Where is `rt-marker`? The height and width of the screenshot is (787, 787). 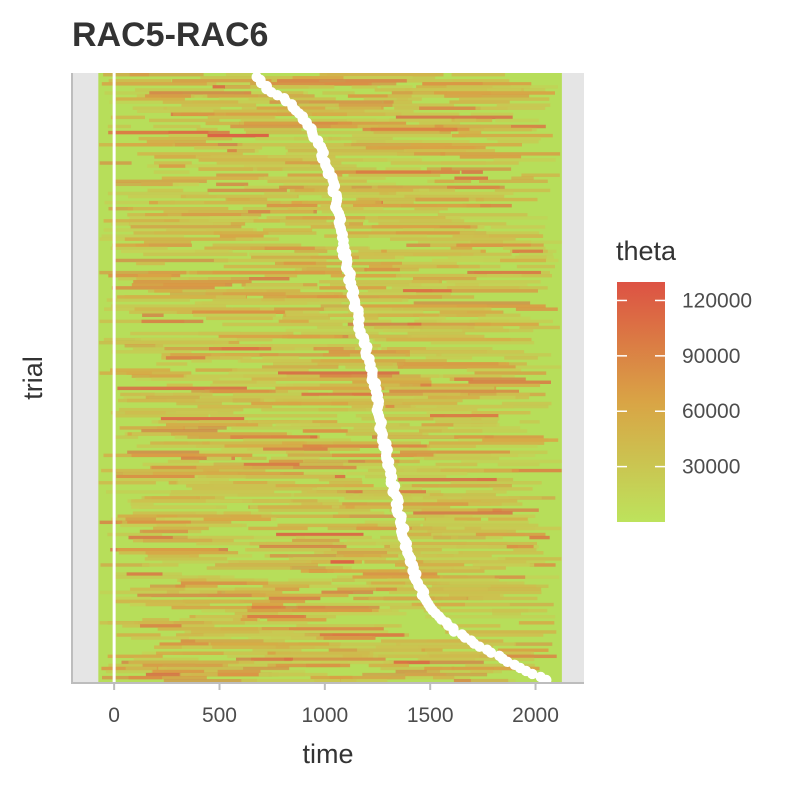
rt-marker is located at coordinates (453, 631).